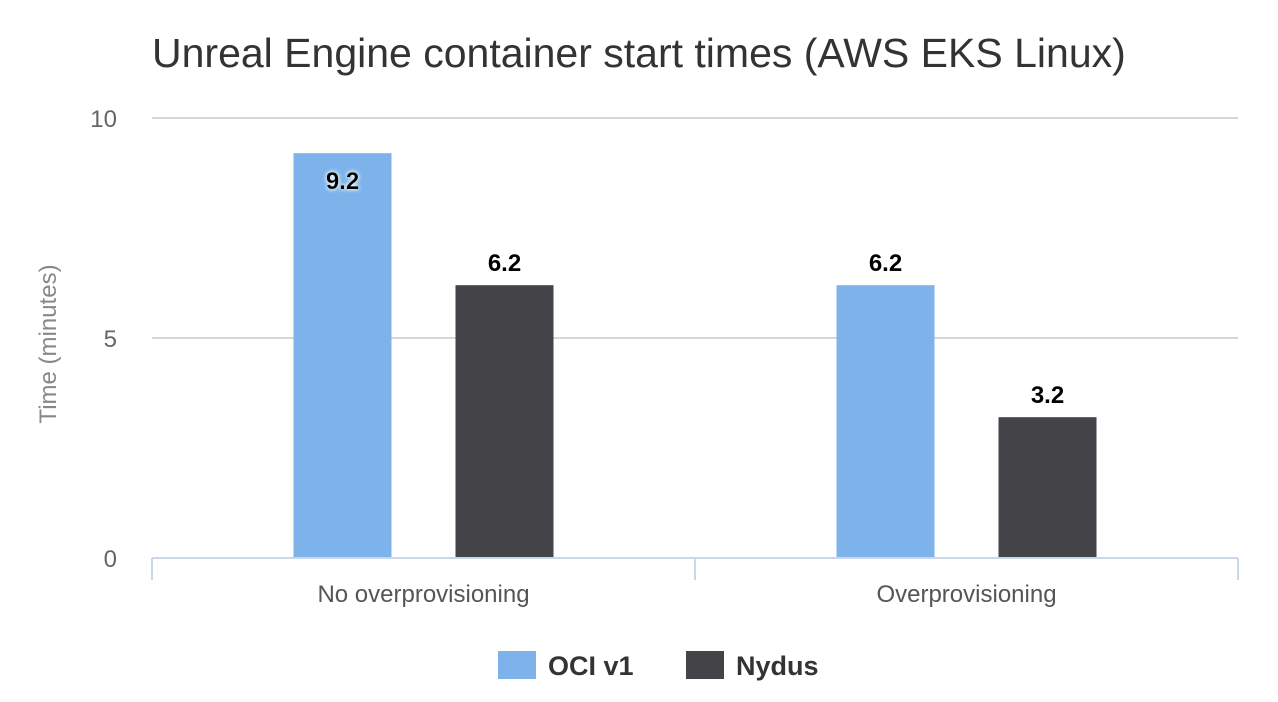  I want to click on y-tick-label-5: 5, so click(110, 339).